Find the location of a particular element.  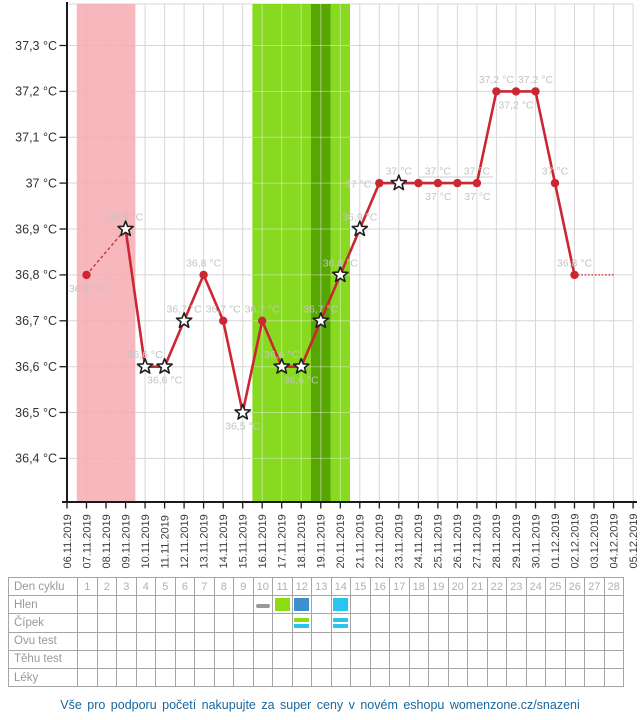

cycle-day-number: 16 is located at coordinates (379, 586).